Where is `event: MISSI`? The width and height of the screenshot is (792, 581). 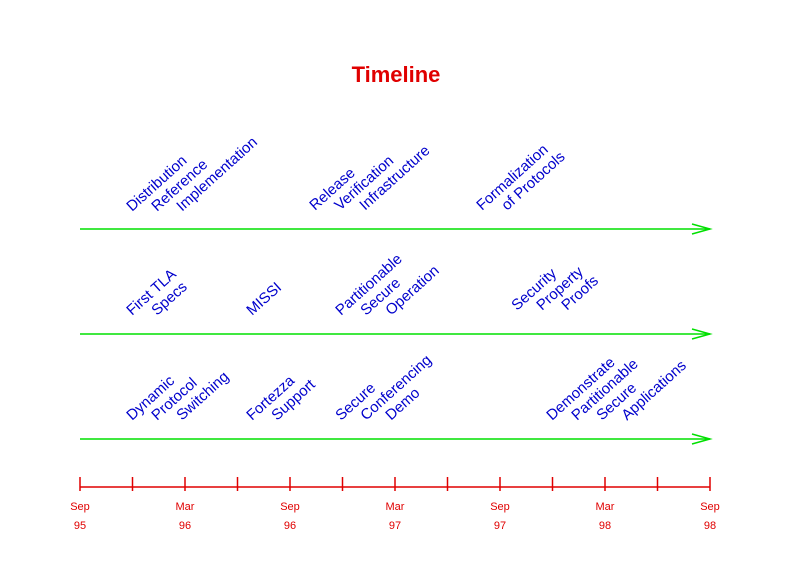
event: MISSI is located at coordinates (264, 299).